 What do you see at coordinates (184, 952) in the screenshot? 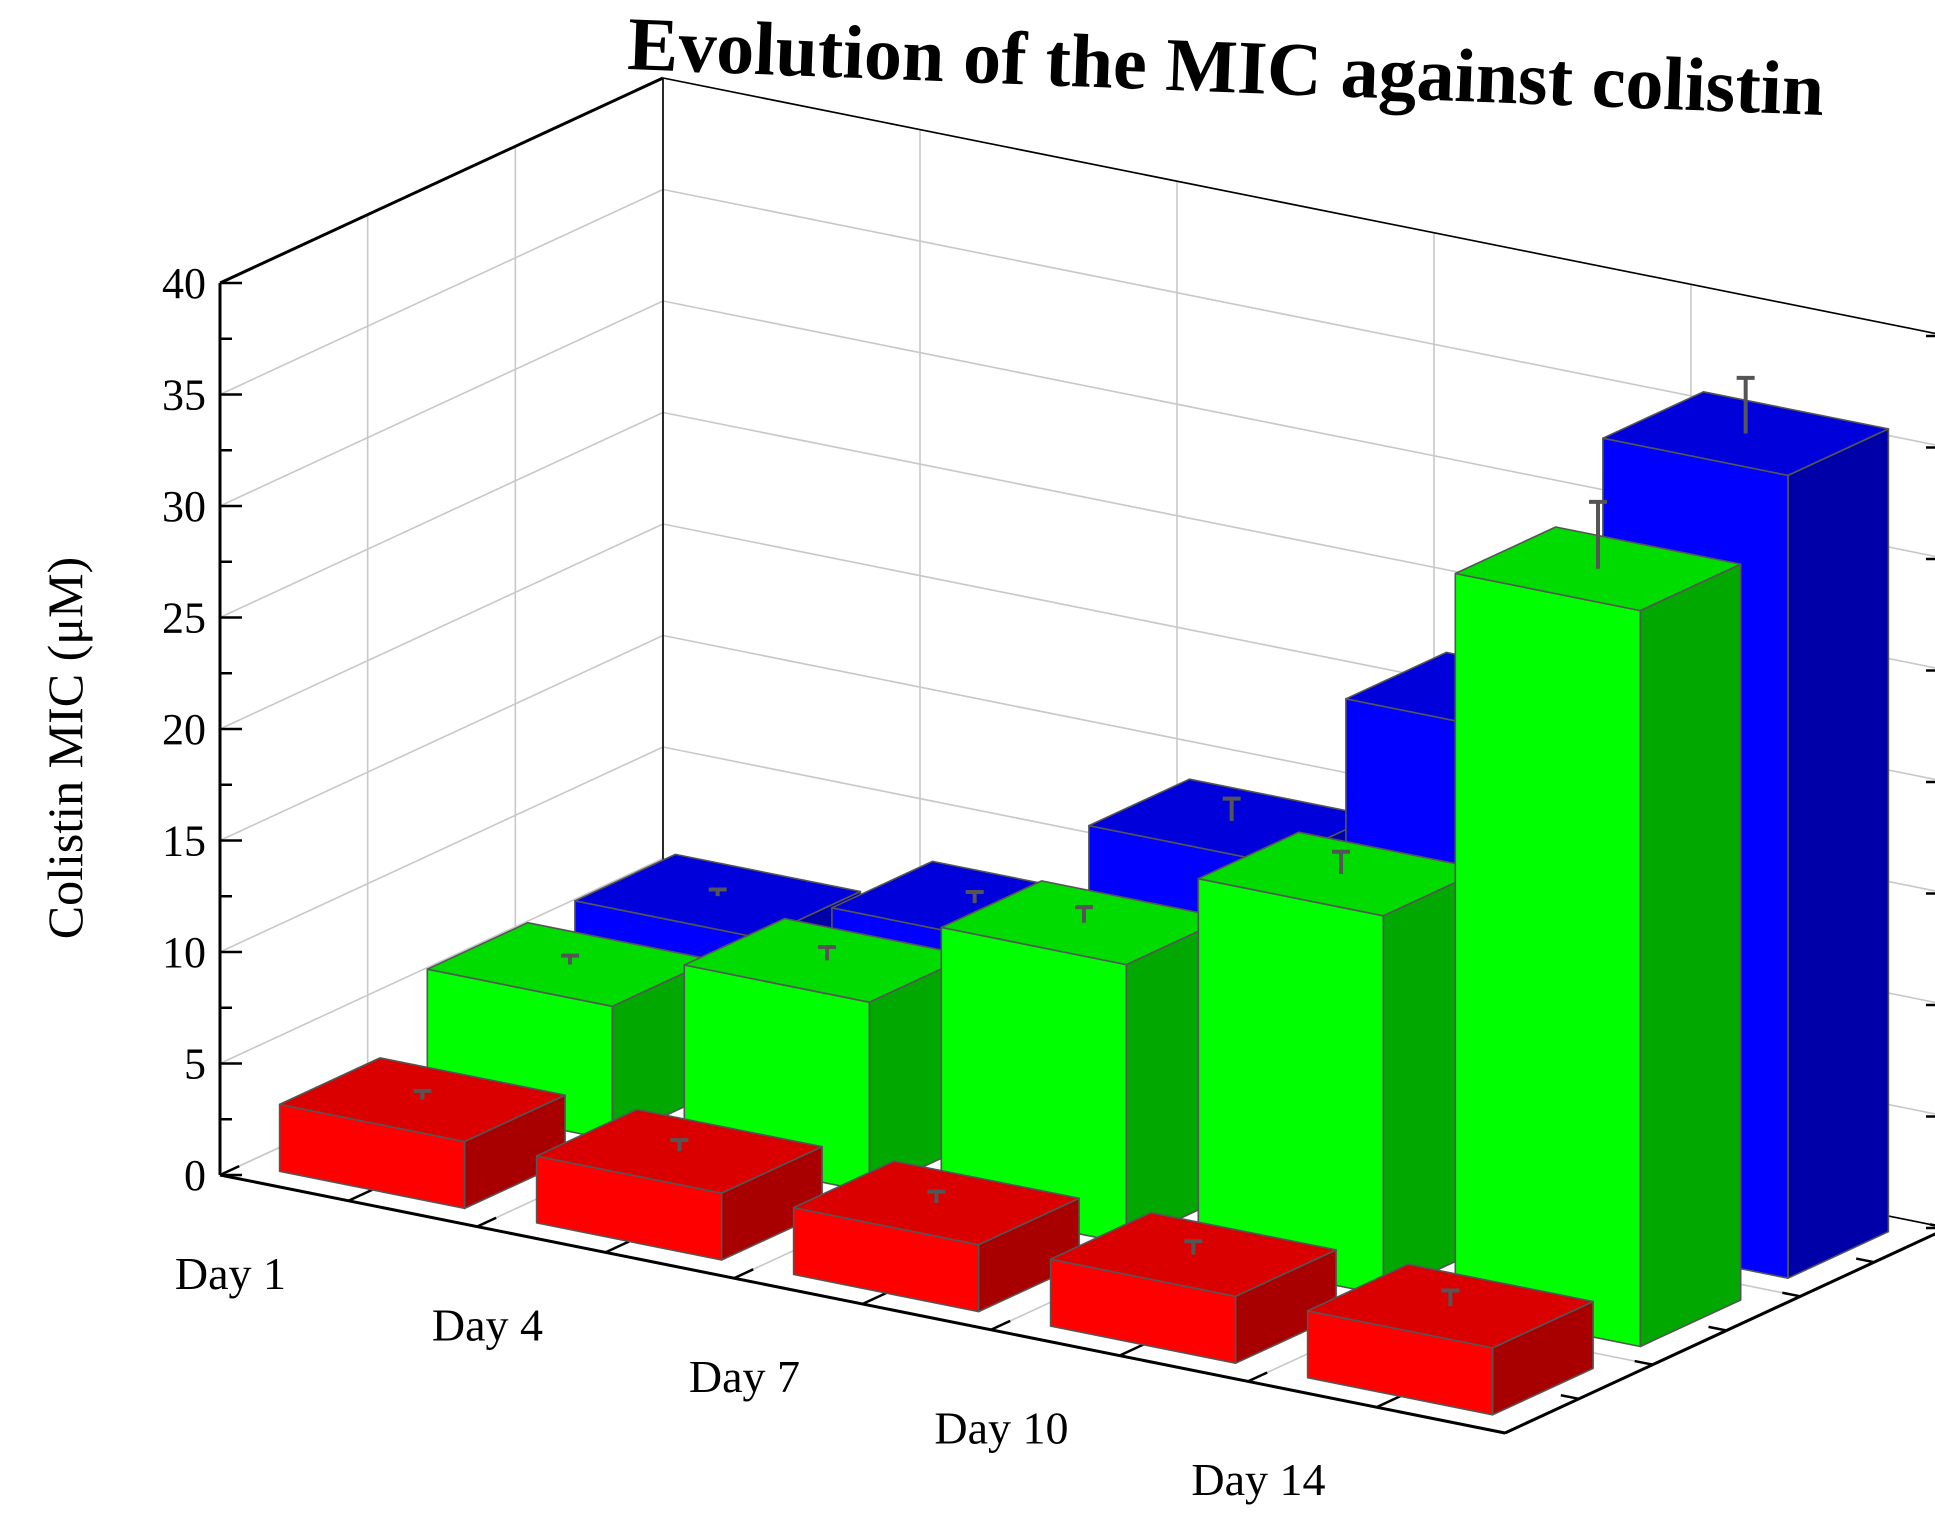
I see `left-tick-label: 10` at bounding box center [184, 952].